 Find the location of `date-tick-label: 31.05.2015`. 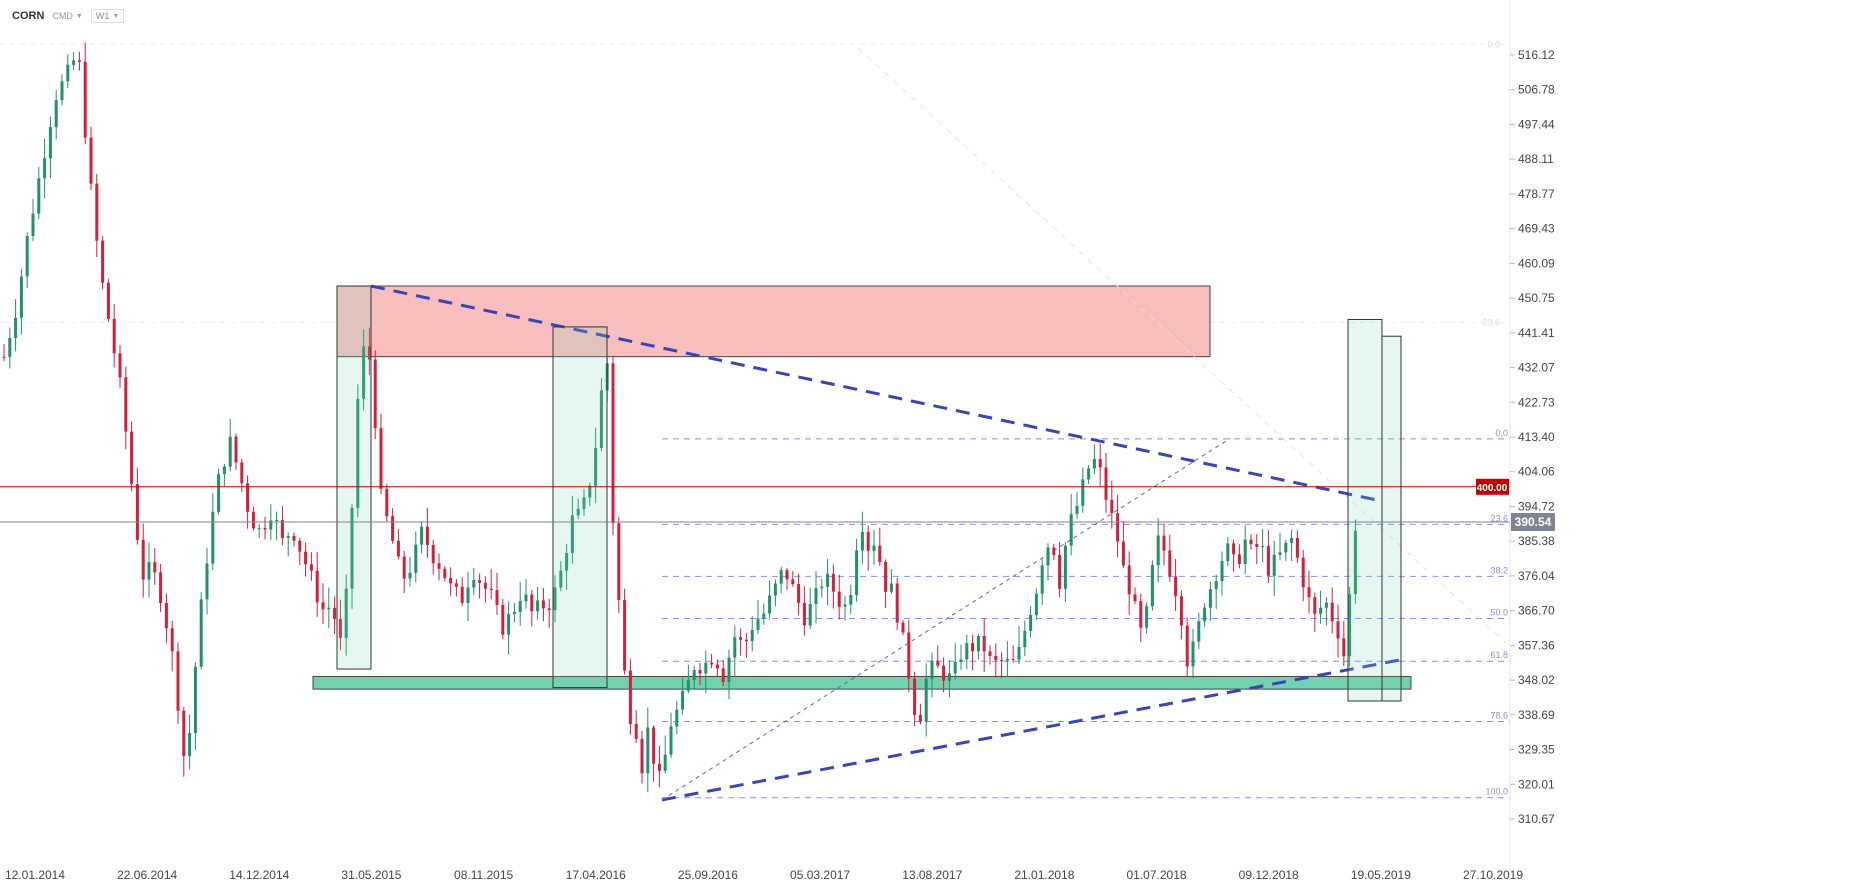

date-tick-label: 31.05.2015 is located at coordinates (371, 875).